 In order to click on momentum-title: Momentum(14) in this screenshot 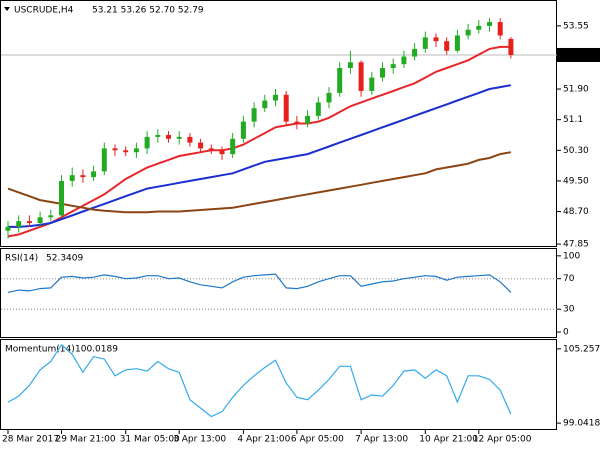, I will do `click(40, 350)`.